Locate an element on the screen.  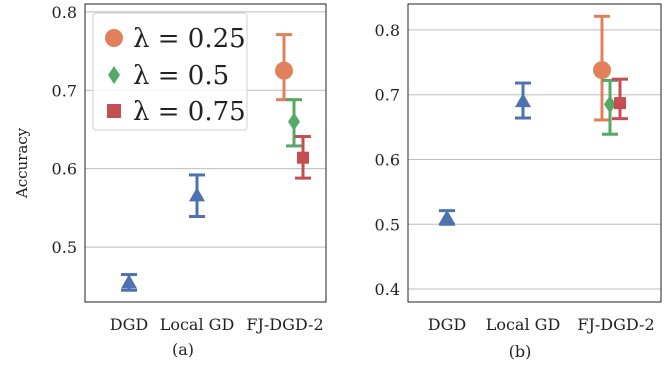
y-axis-label: Accuracy is located at coordinates (22, 163).